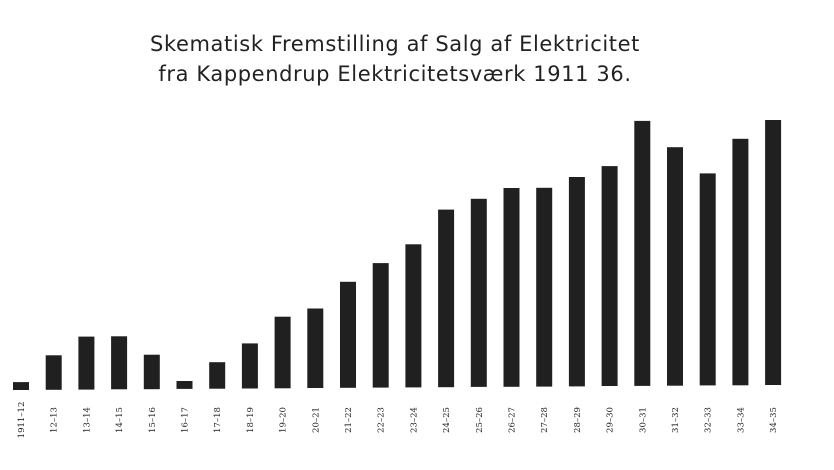  What do you see at coordinates (87, 420) in the screenshot?
I see `x-tick-label: 13–14` at bounding box center [87, 420].